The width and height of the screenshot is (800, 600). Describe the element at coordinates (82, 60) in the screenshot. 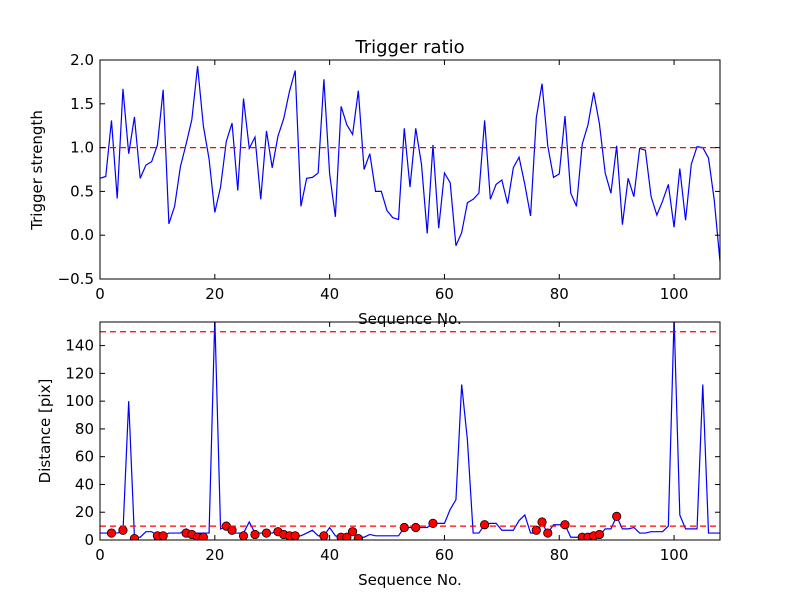

I see `y-tick-label: 2.0` at that location.